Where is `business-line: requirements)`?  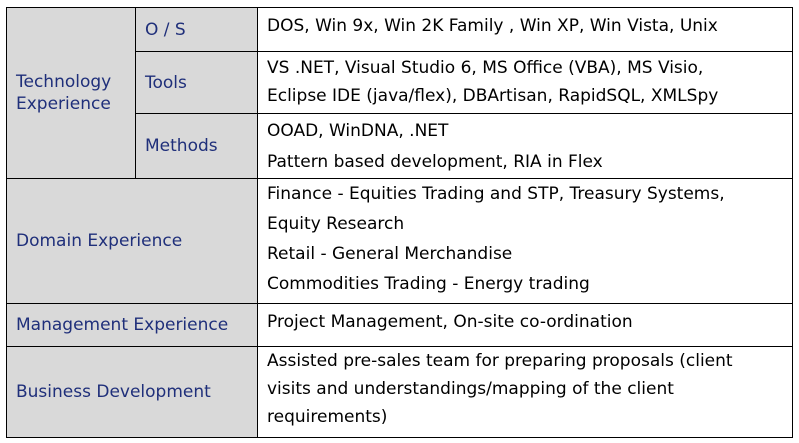 business-line: requirements) is located at coordinates (327, 417).